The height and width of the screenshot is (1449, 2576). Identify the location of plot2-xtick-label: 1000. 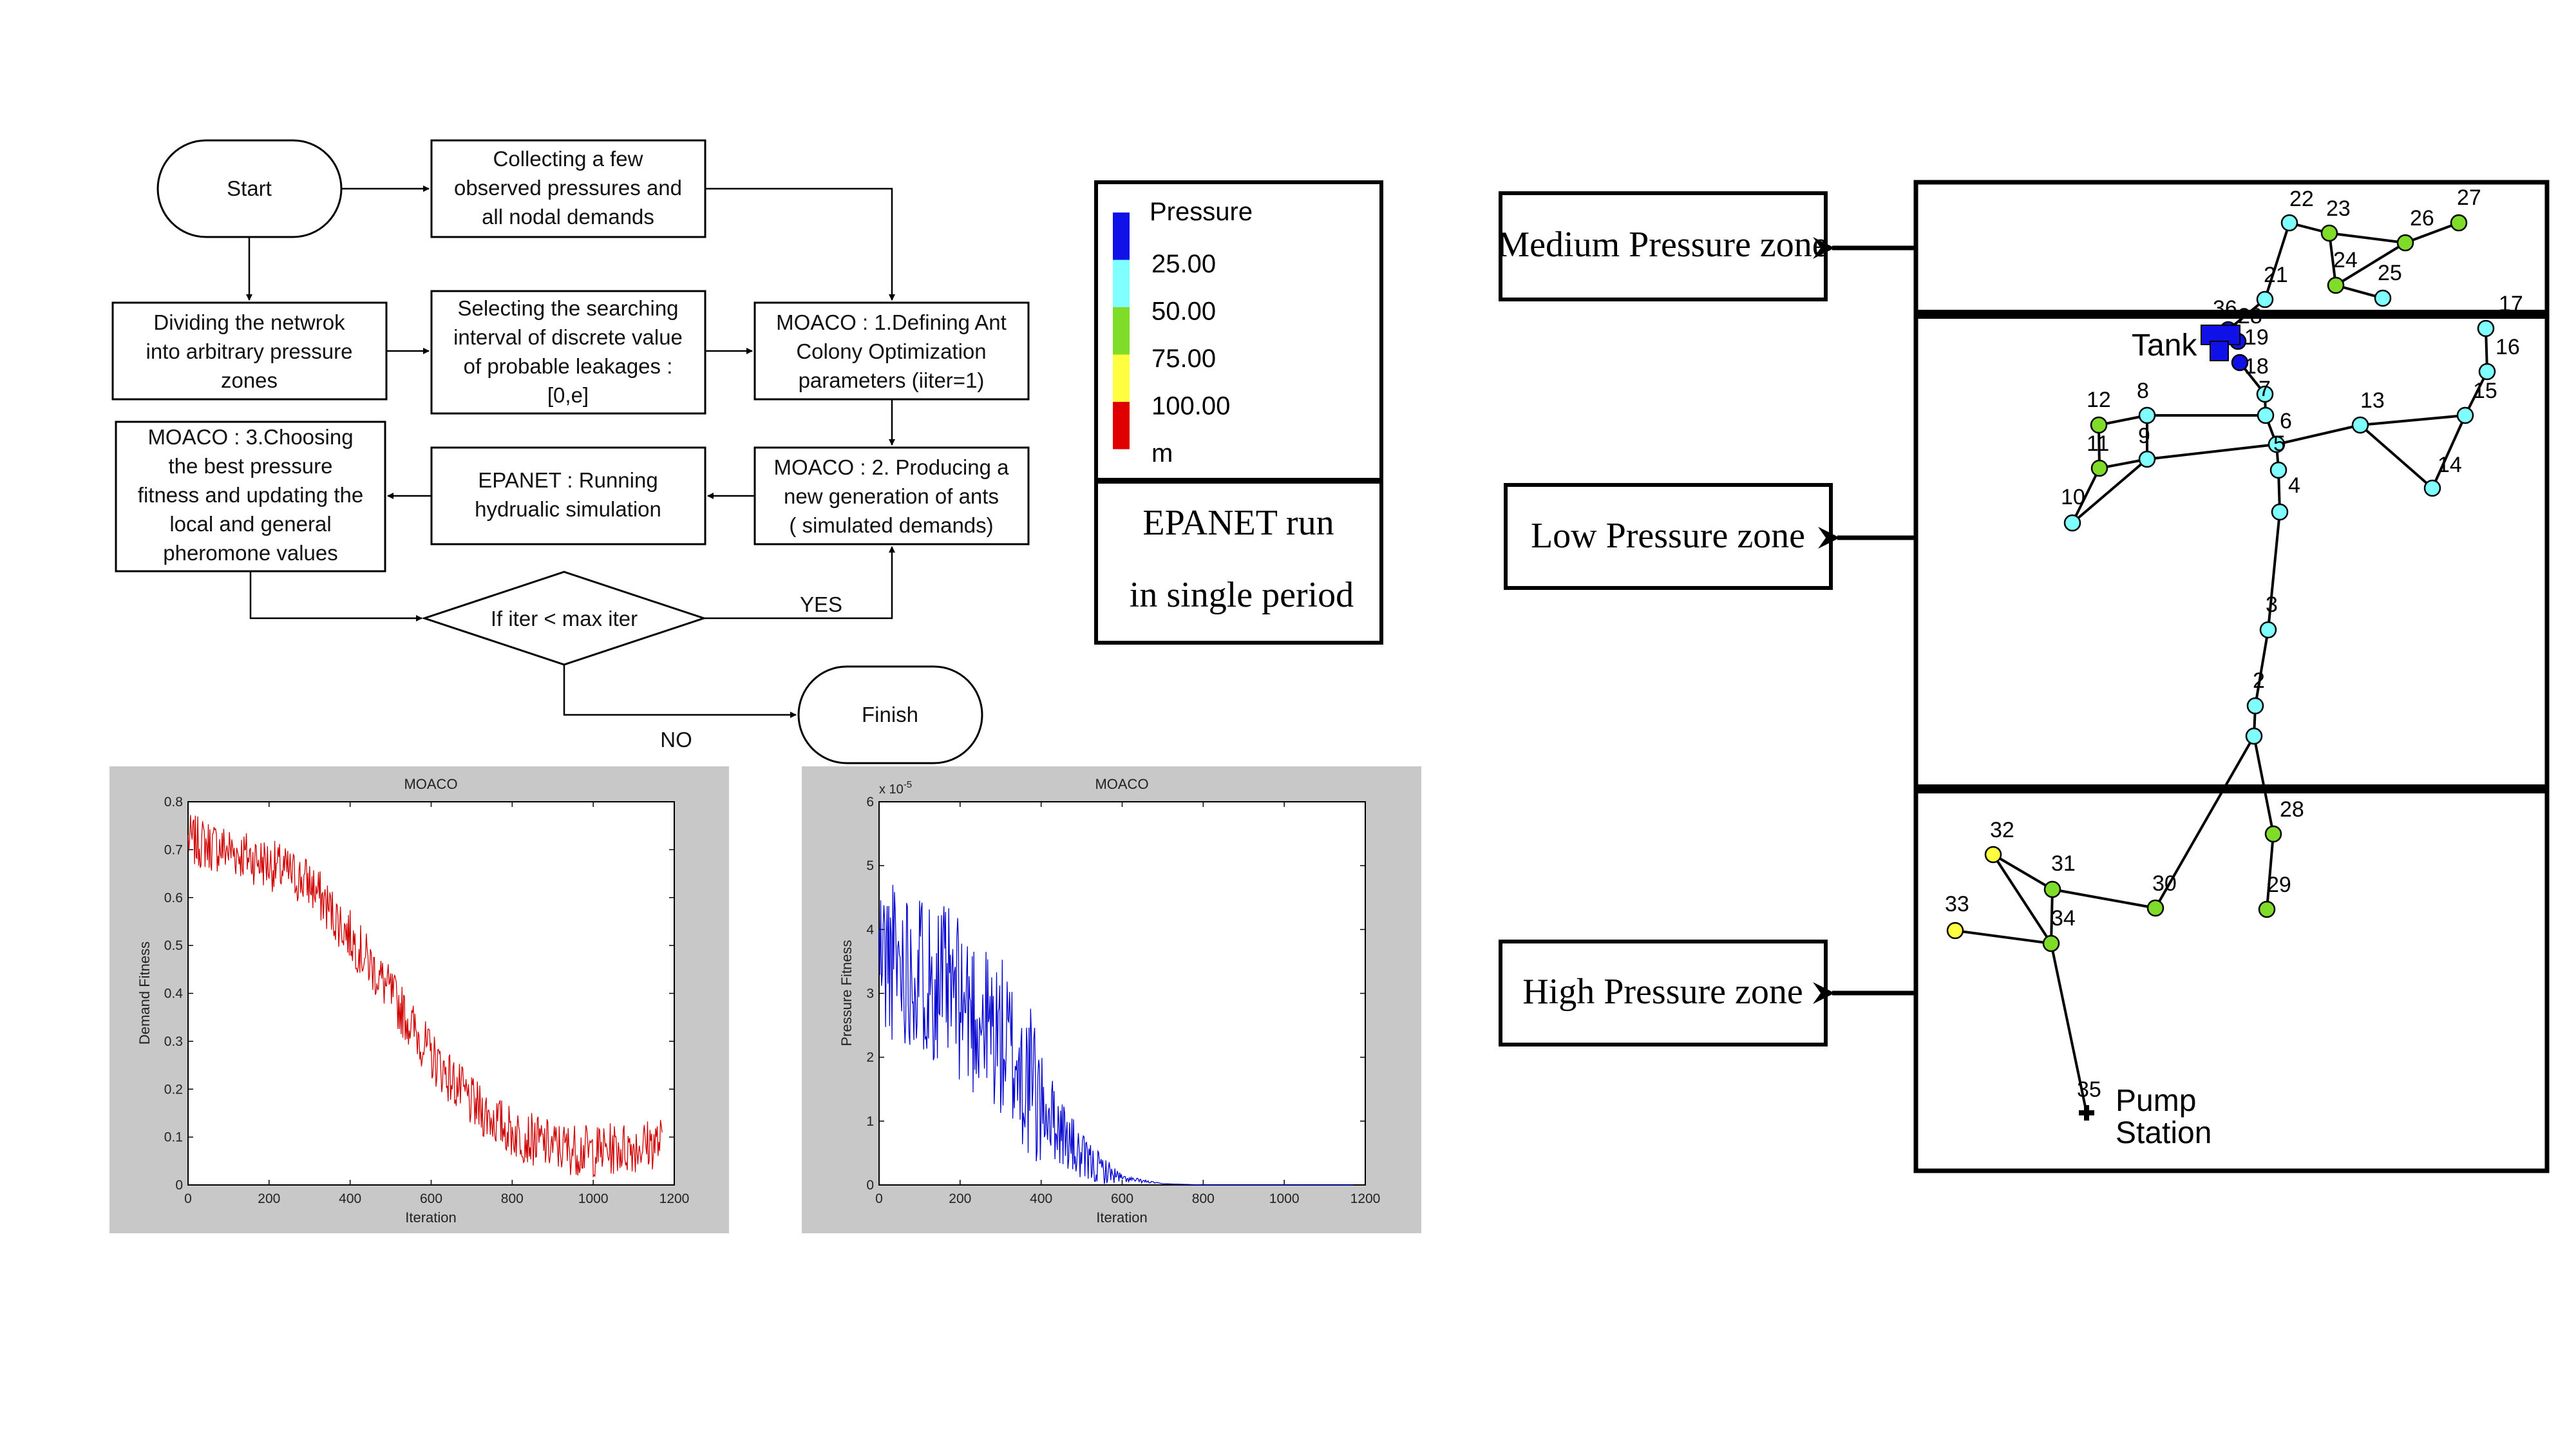
(1285, 1198).